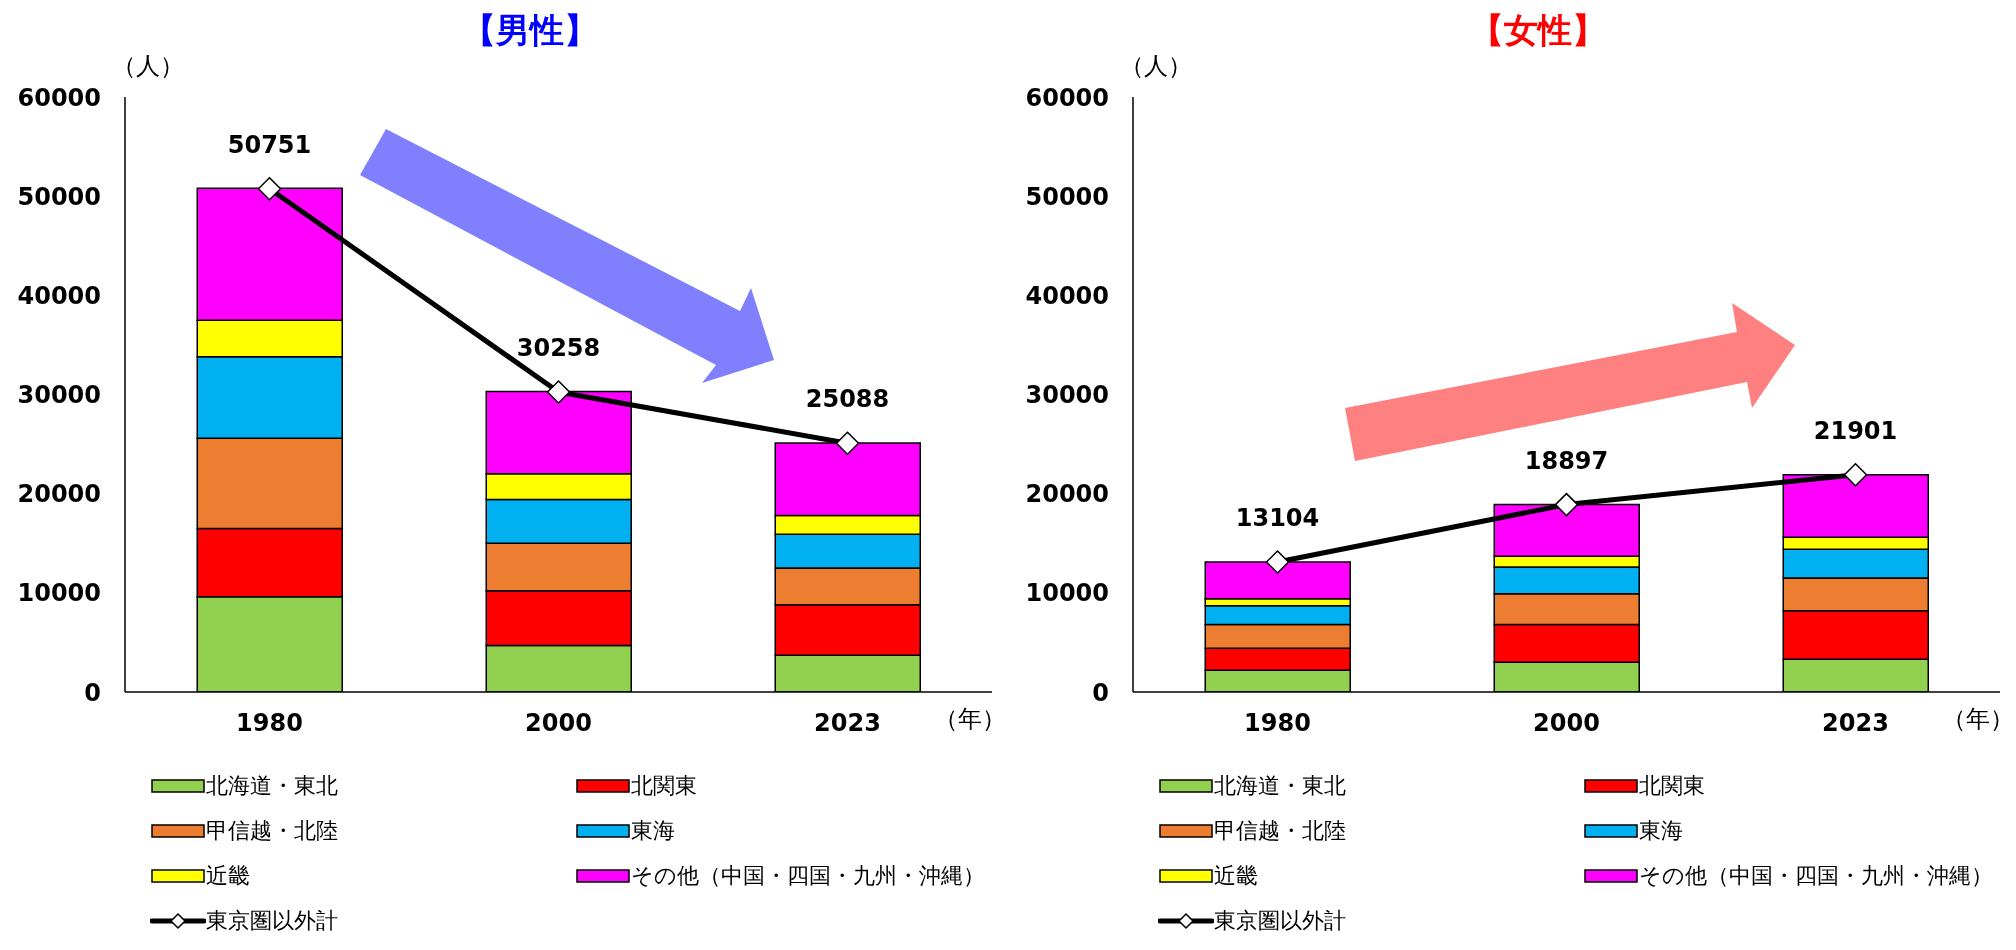 The height and width of the screenshot is (950, 2016). Describe the element at coordinates (1277, 518) in the screenshot. I see `data-label: 13104` at that location.